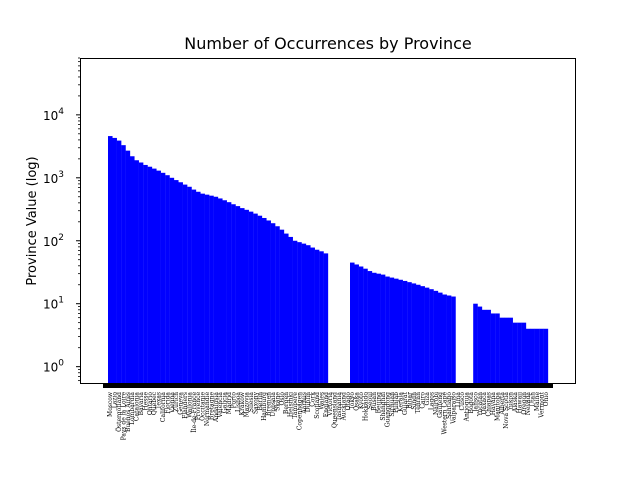 Image resolution: width=640 pixels, height=480 pixels. I want to click on x-tick-label: Nova Scotia, so click(506, 410).